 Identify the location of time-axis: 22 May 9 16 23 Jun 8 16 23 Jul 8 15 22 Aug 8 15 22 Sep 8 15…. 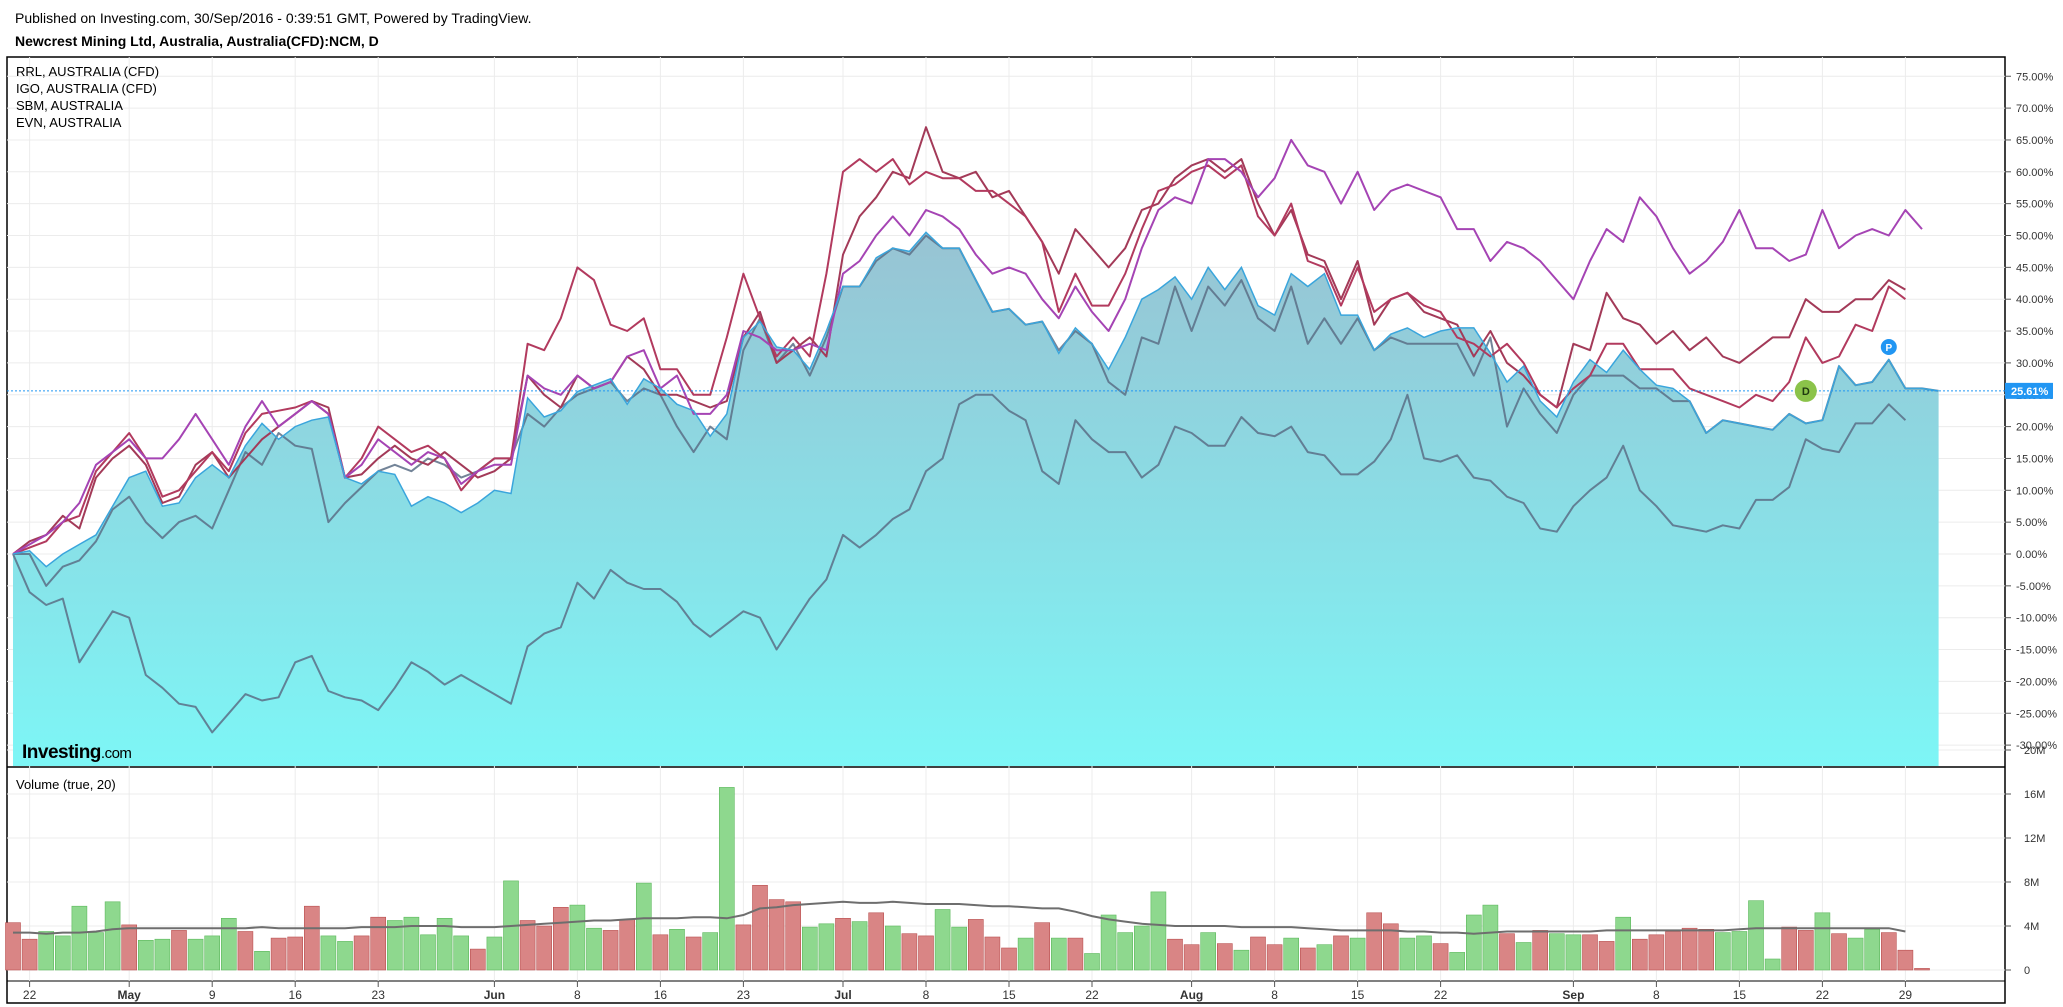
(967, 991).